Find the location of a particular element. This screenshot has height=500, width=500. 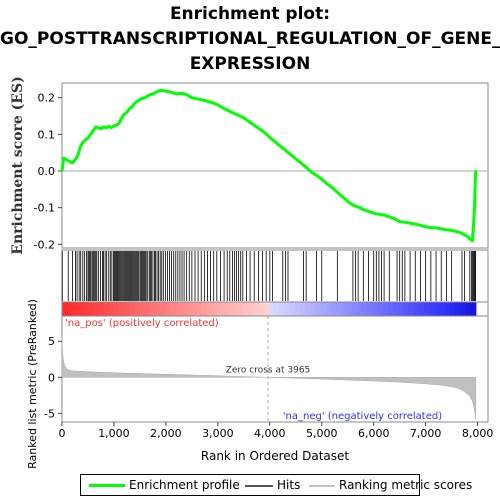

x-tick-label: 3,000 is located at coordinates (218, 433).